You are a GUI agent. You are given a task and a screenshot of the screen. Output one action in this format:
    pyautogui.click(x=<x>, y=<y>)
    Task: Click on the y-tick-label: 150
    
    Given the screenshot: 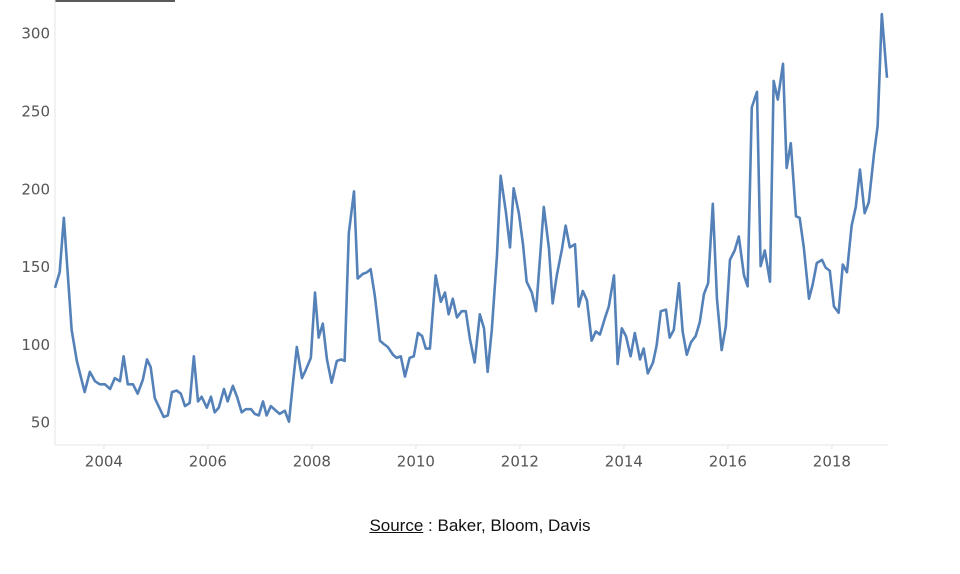 What is the action you would take?
    pyautogui.click(x=35, y=267)
    